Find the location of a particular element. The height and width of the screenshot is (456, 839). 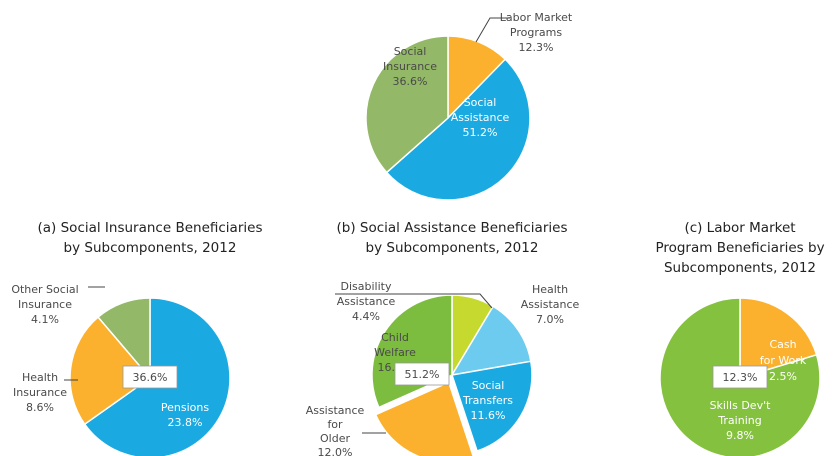

slice-label: Health Assistance is located at coordinates (550, 297).